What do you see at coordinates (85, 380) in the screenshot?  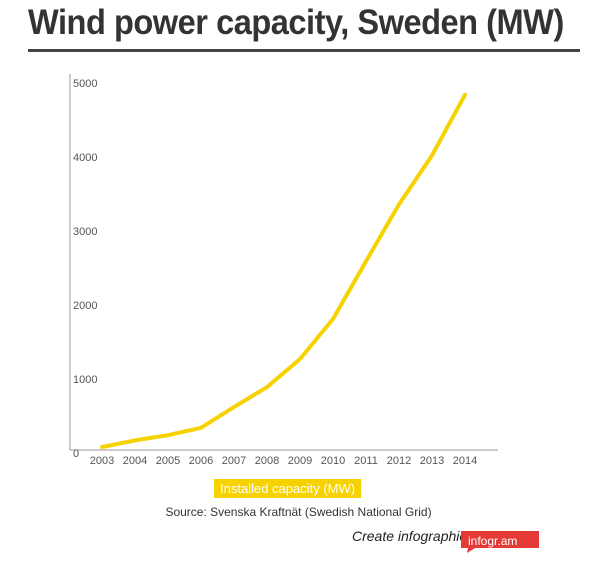 I see `y-tick-label: 1000` at bounding box center [85, 380].